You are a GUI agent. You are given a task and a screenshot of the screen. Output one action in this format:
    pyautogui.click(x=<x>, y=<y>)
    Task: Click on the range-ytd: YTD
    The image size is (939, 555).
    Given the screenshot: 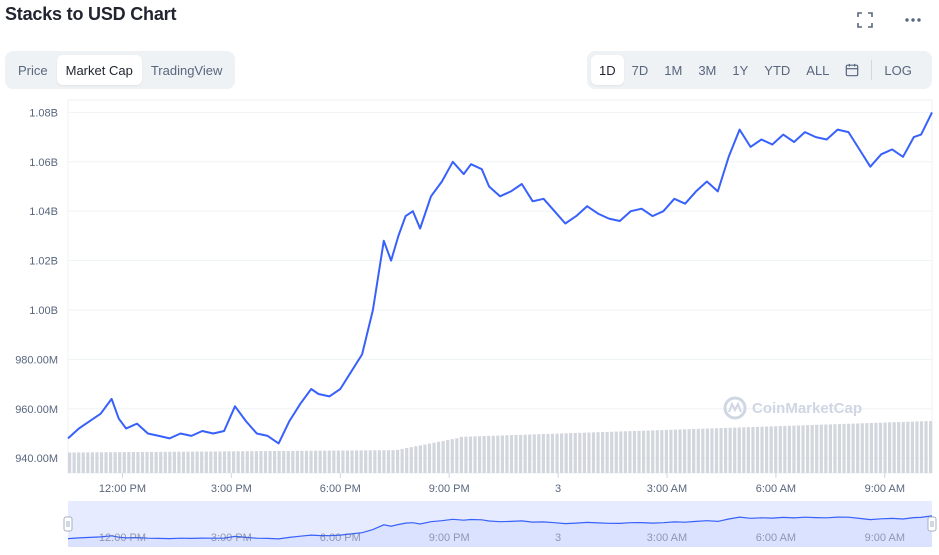 What is the action you would take?
    pyautogui.click(x=777, y=70)
    